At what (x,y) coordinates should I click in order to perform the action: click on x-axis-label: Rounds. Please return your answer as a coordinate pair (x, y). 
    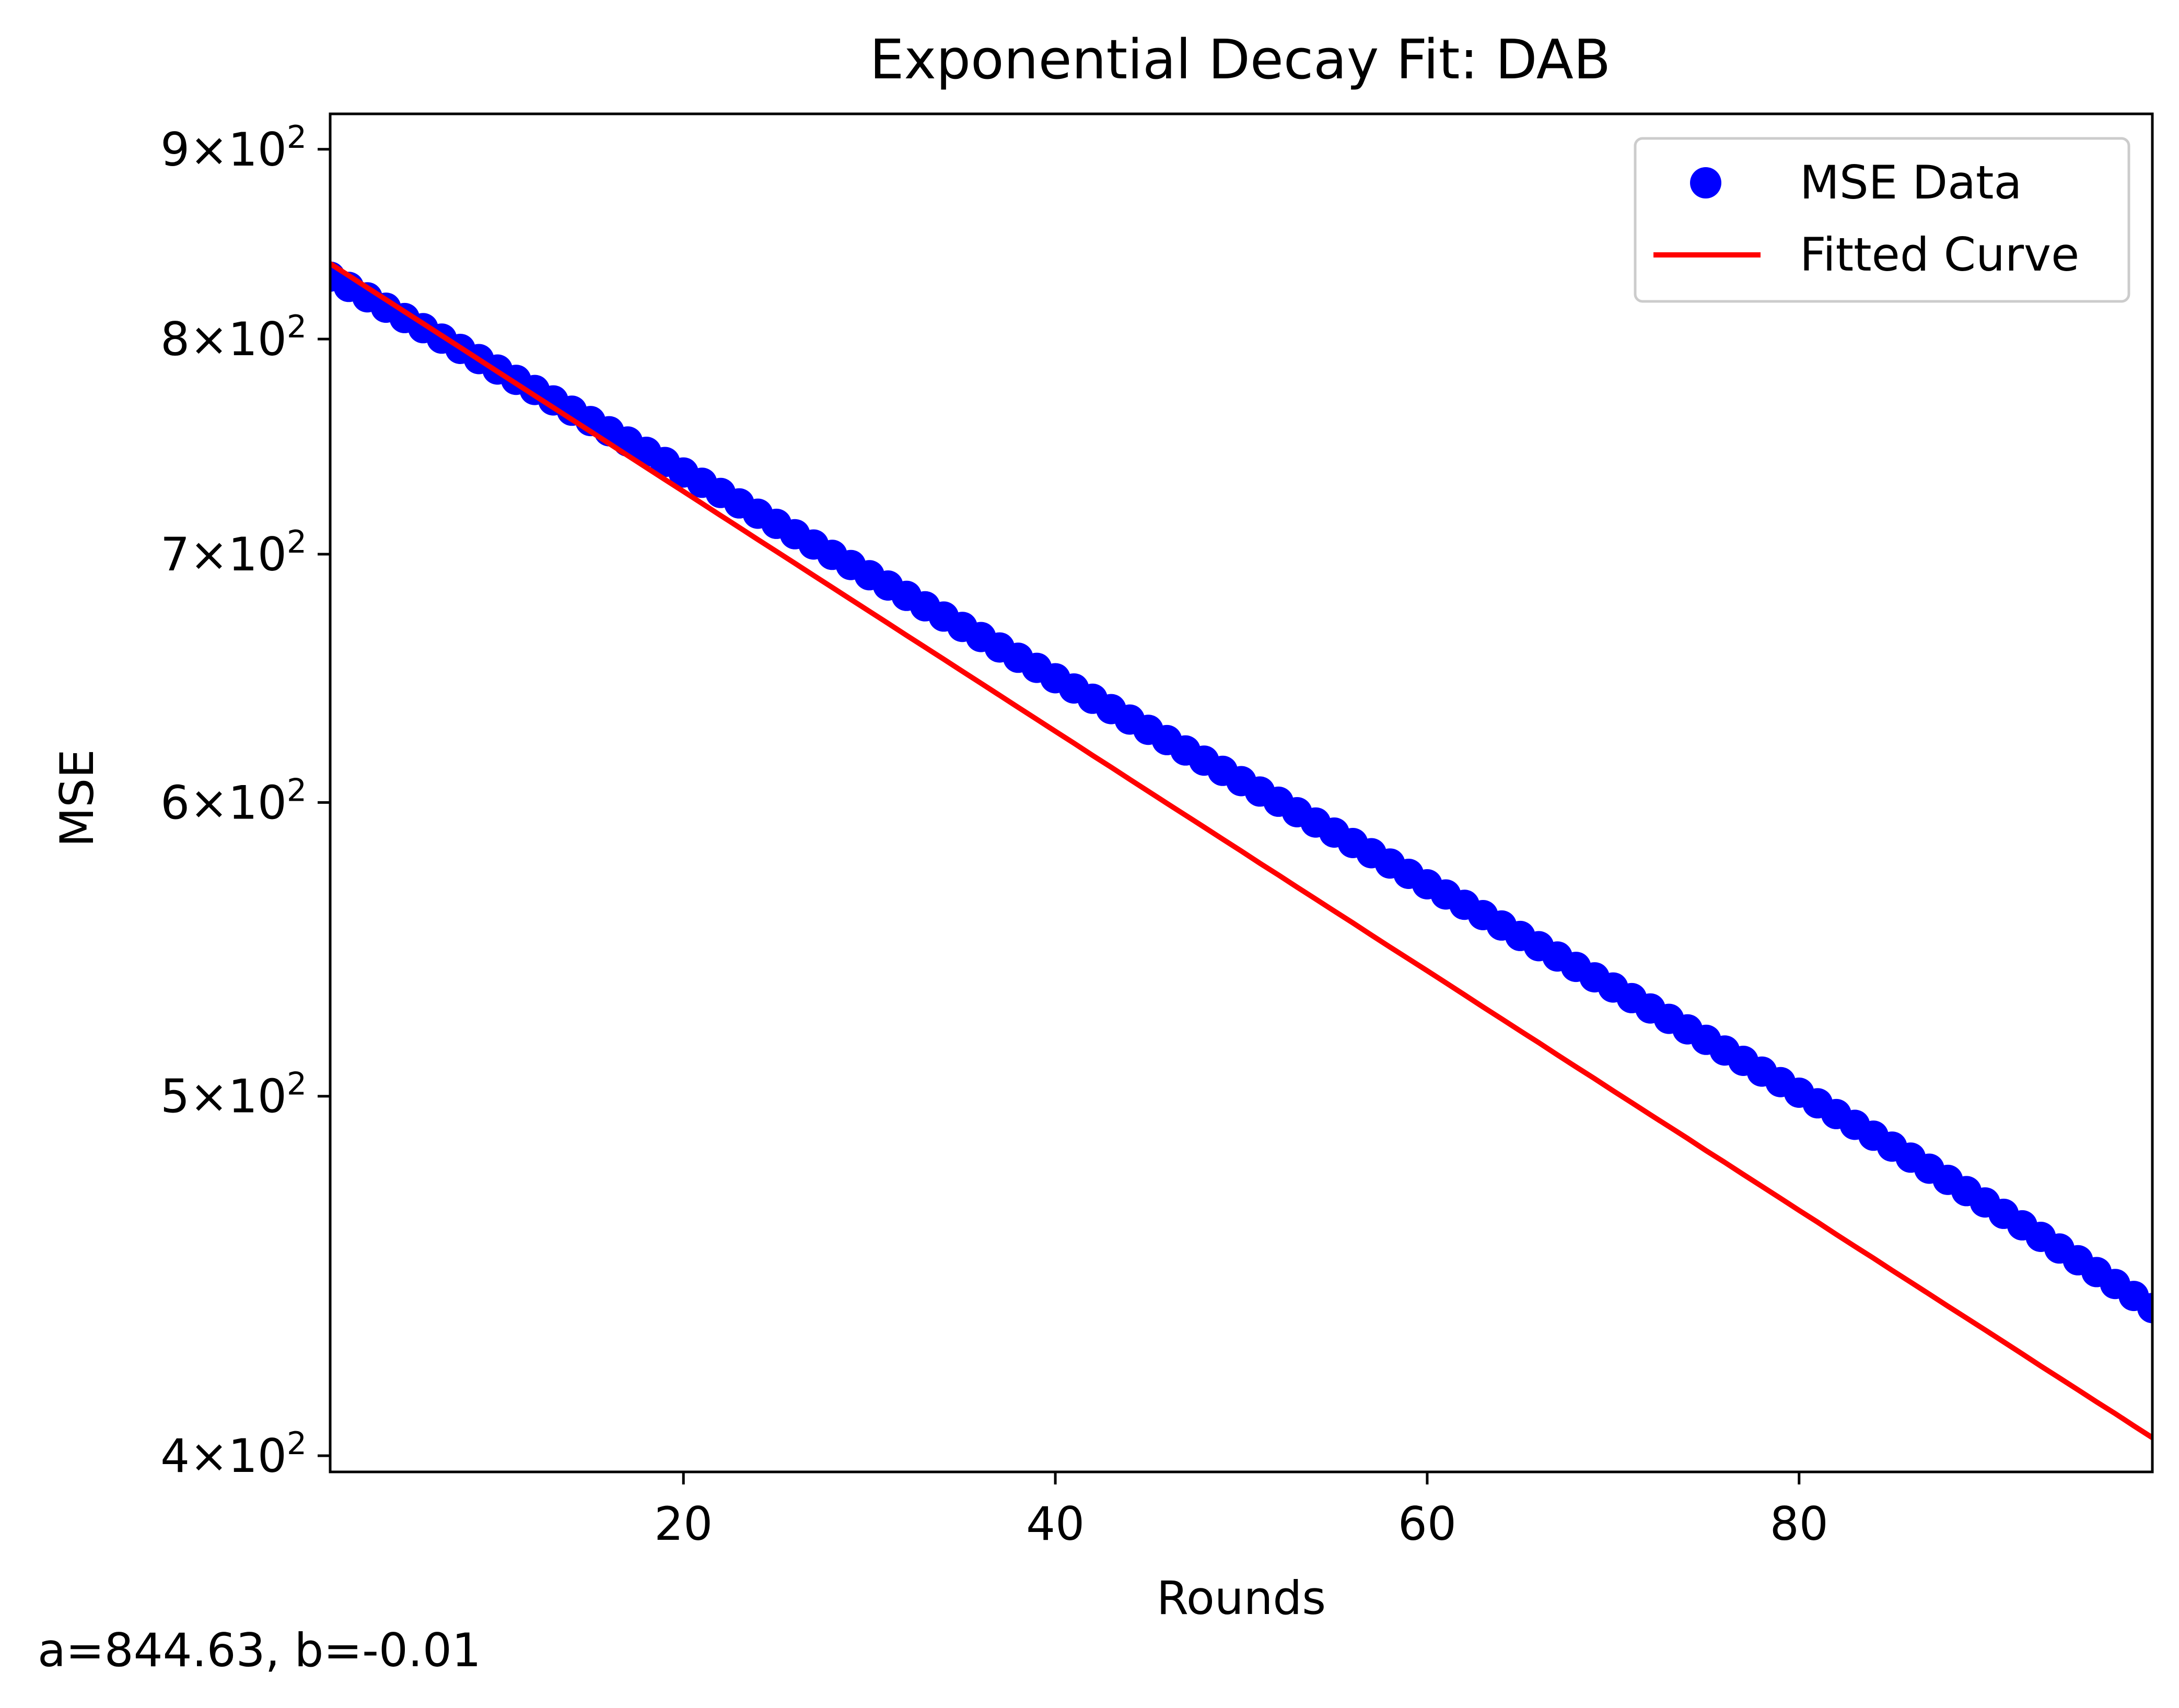
    Looking at the image, I should click on (1241, 1598).